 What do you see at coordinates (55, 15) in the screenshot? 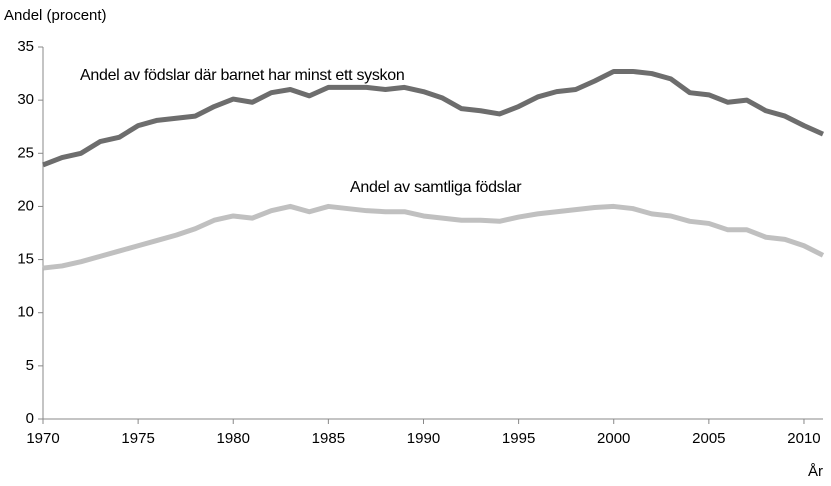
I see `y-axis-label: Andel (procent)` at bounding box center [55, 15].